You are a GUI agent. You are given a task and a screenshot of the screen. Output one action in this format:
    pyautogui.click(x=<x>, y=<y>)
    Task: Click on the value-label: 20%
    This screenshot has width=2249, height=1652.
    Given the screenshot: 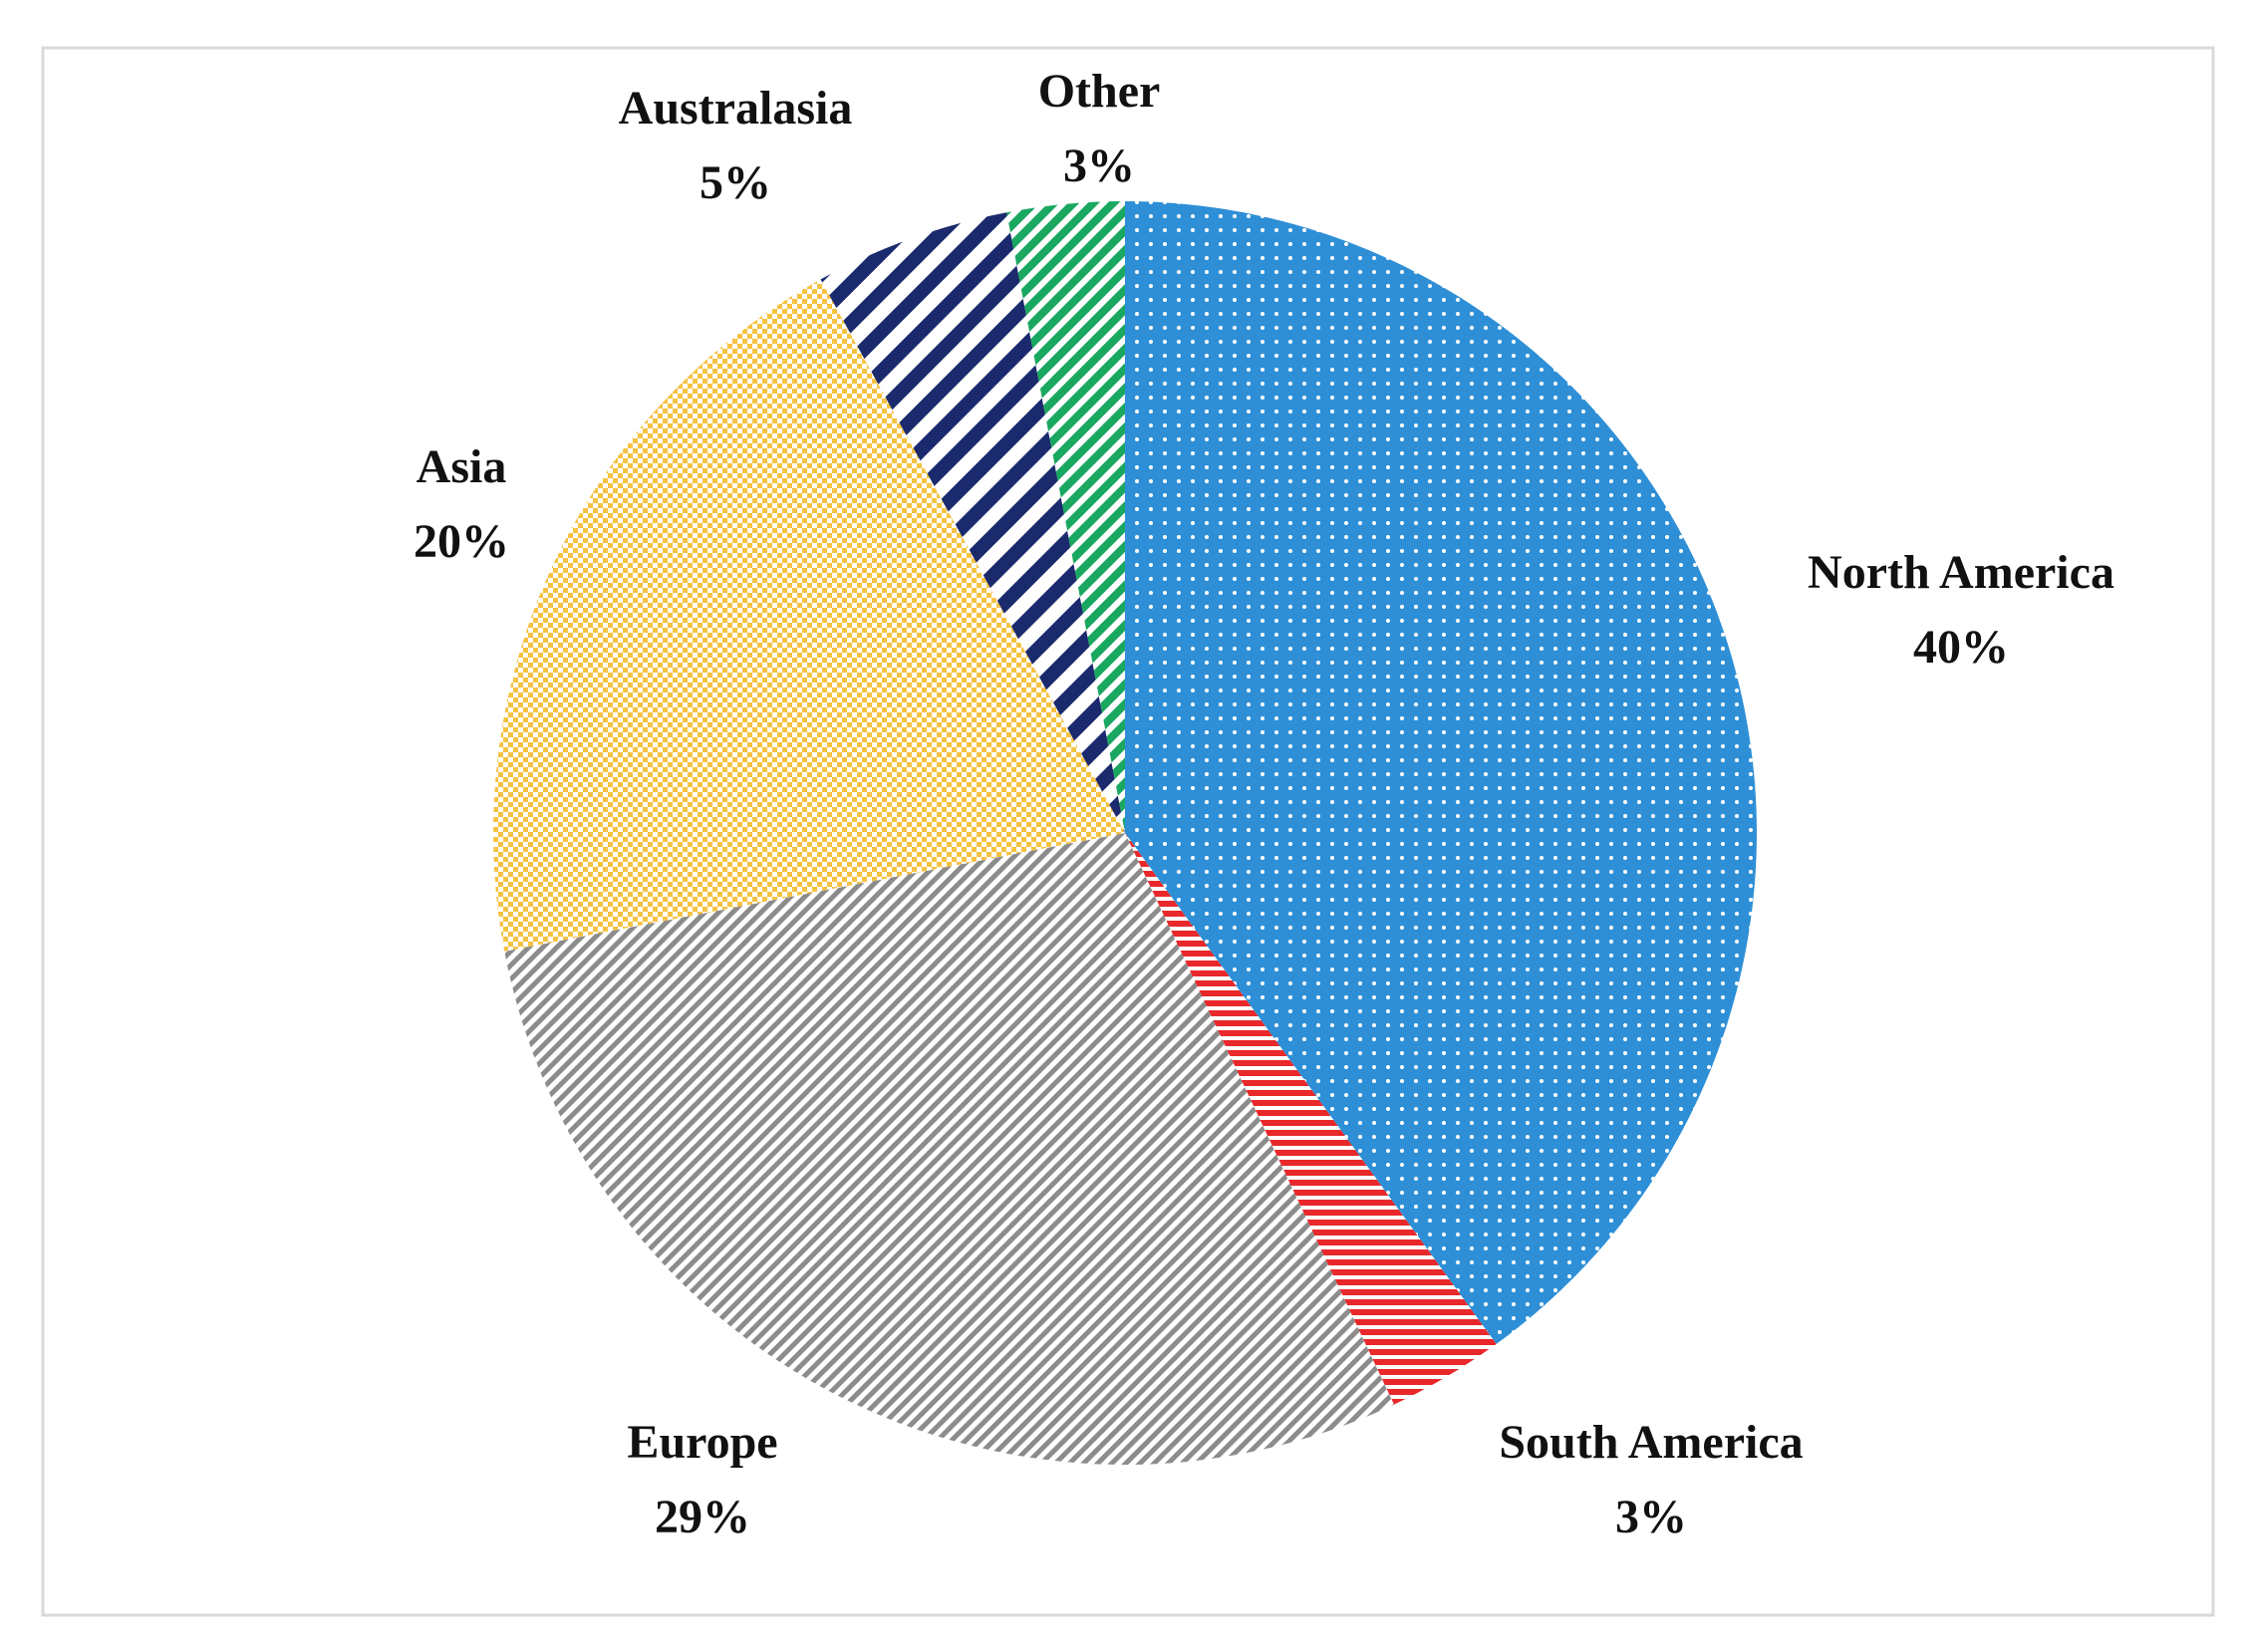 What is the action you would take?
    pyautogui.click(x=461, y=541)
    